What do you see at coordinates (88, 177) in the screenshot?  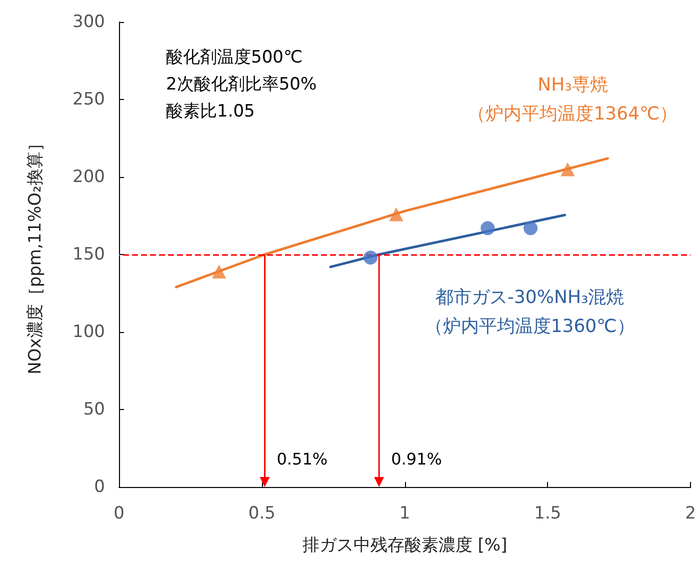 I see `y-tick-label: 200` at bounding box center [88, 177].